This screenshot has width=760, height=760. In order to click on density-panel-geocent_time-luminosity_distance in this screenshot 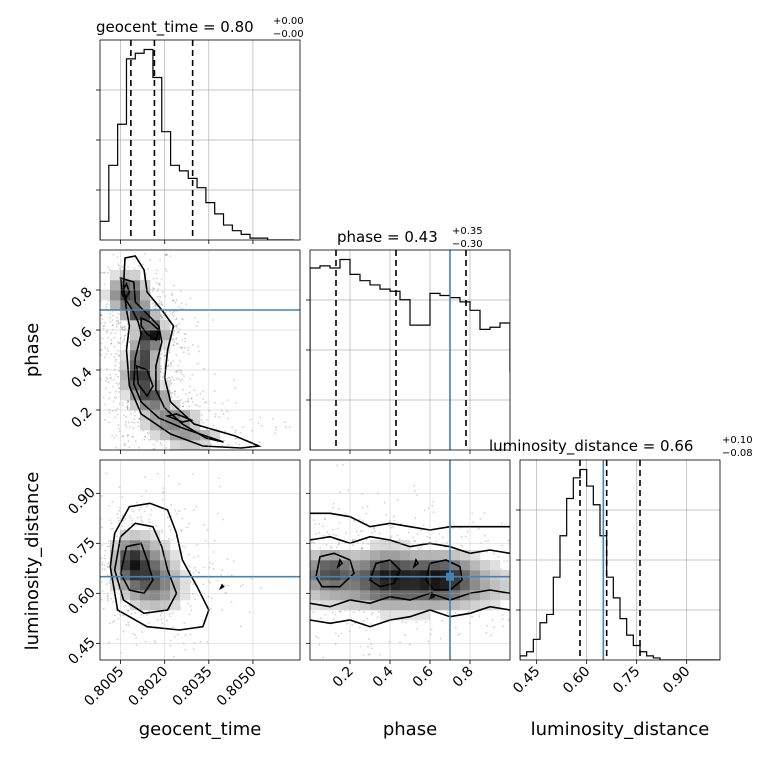, I will do `click(182, 566)`.